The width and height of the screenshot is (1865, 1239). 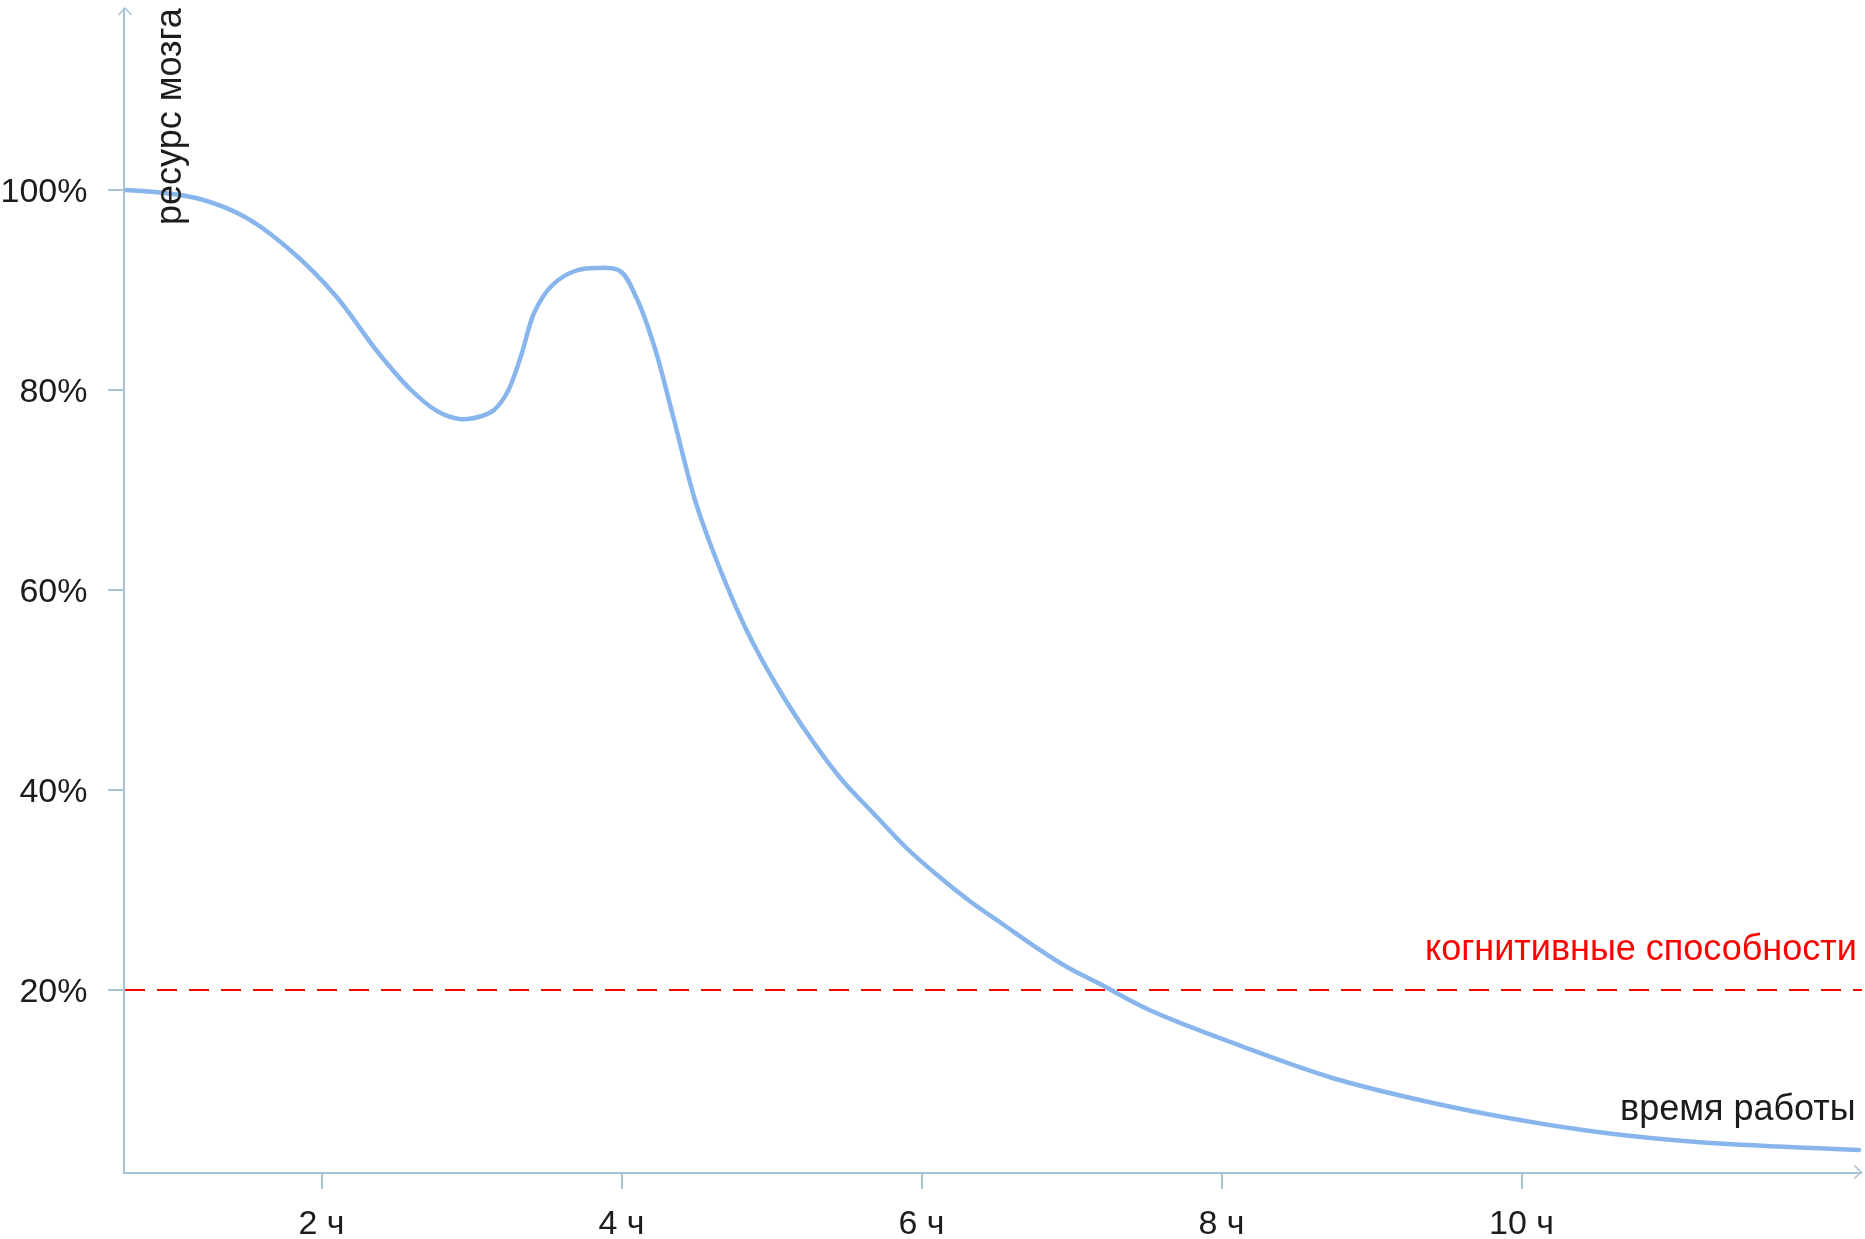 What do you see at coordinates (53, 389) in the screenshot?
I see `y-tick-label: 80%` at bounding box center [53, 389].